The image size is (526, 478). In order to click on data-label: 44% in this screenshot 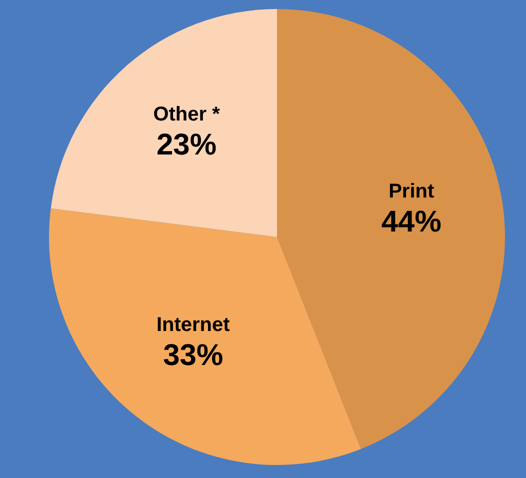, I will do `click(411, 221)`.